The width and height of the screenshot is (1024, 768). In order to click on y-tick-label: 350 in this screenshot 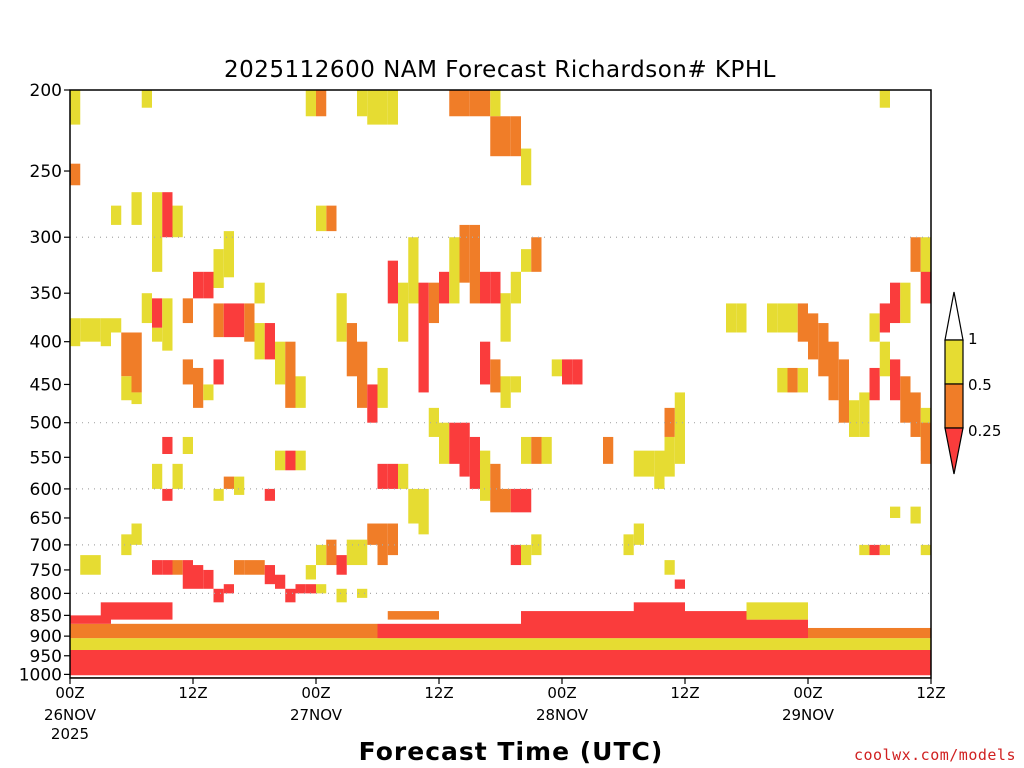, I will do `click(46, 294)`.